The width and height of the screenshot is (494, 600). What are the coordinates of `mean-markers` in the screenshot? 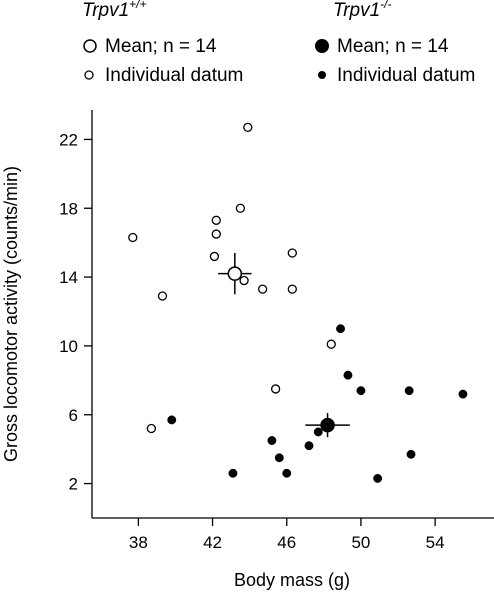 It's located at (284, 345).